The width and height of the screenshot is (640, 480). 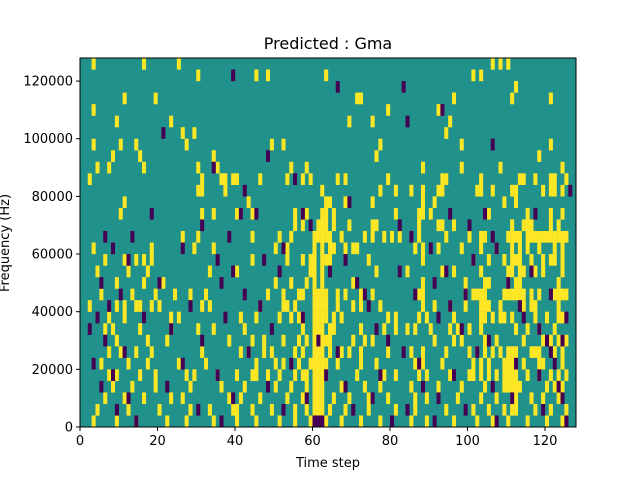 What do you see at coordinates (545, 441) in the screenshot?
I see `x-tick-label: 120` at bounding box center [545, 441].